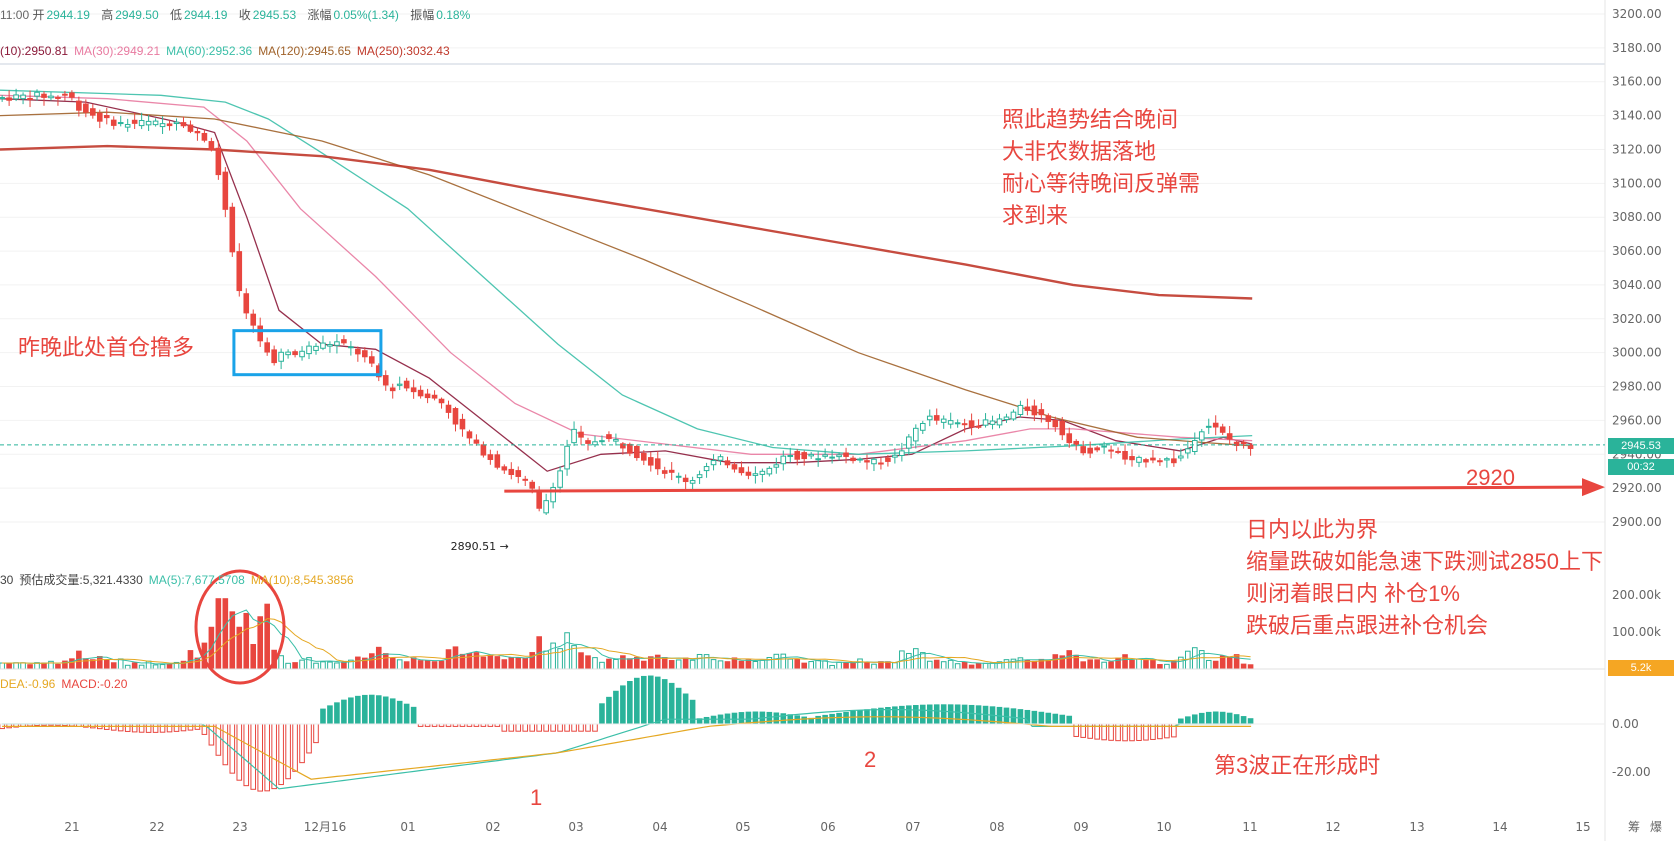 This screenshot has height=841, width=1674. I want to click on level-arrow-head, so click(1593, 487).